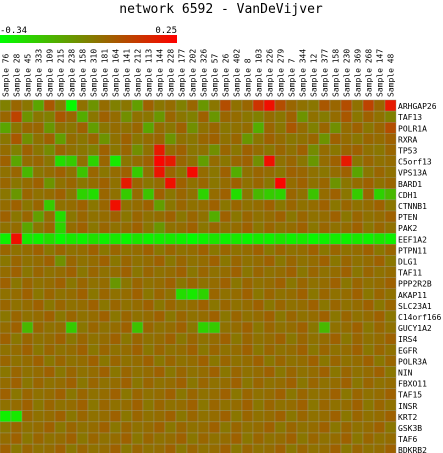 This screenshot has height=453, width=443. I want to click on column-label: Sample 279, so click(281, 73).